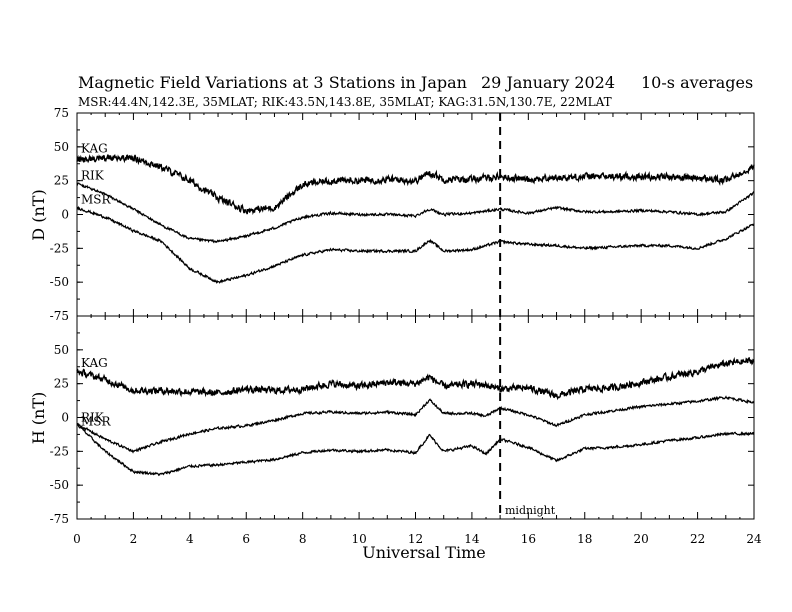 The height and width of the screenshot is (612, 792). What do you see at coordinates (303, 539) in the screenshot?
I see `x-tick-label: 8` at bounding box center [303, 539].